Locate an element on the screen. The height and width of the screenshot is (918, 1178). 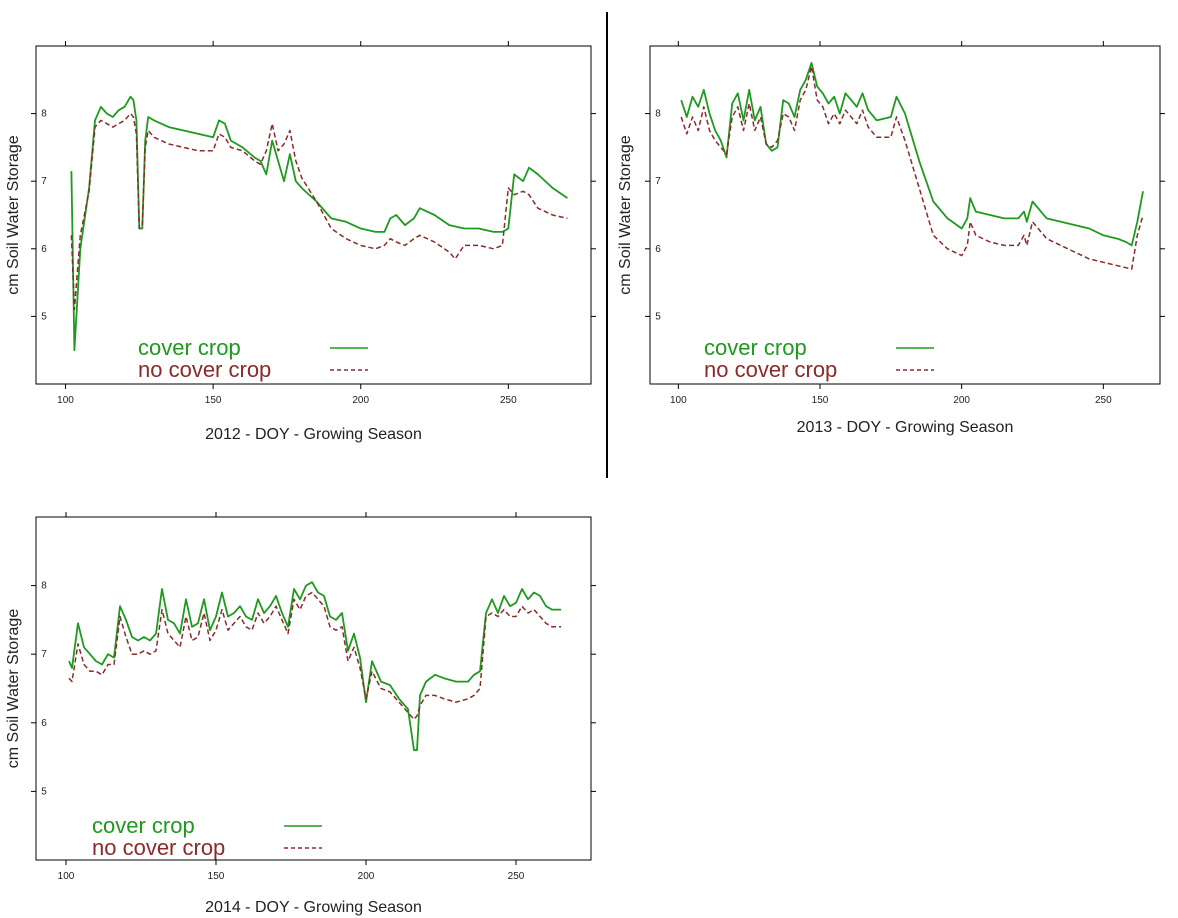
x-axis-title: 2012 - DOY - Growing Season is located at coordinates (313, 434).